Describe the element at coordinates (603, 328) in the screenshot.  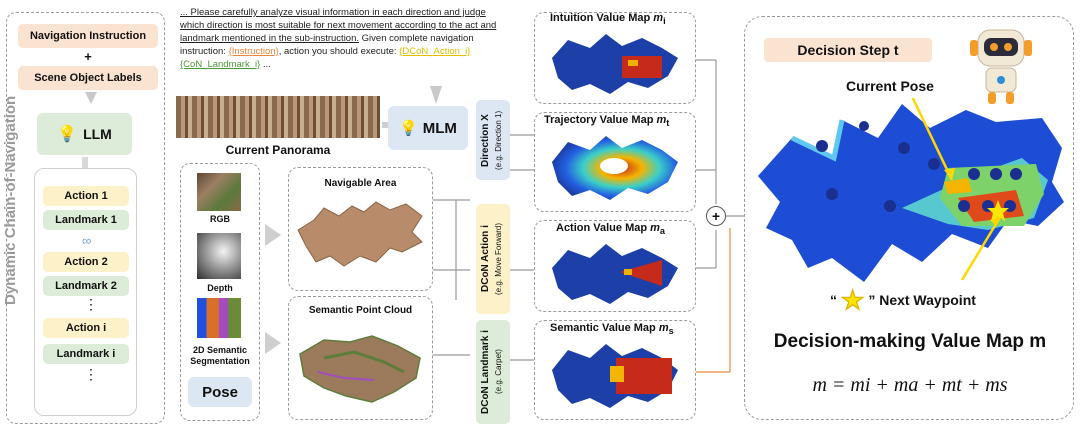
I see `semantic-map-name: Semantic Value Map` at that location.